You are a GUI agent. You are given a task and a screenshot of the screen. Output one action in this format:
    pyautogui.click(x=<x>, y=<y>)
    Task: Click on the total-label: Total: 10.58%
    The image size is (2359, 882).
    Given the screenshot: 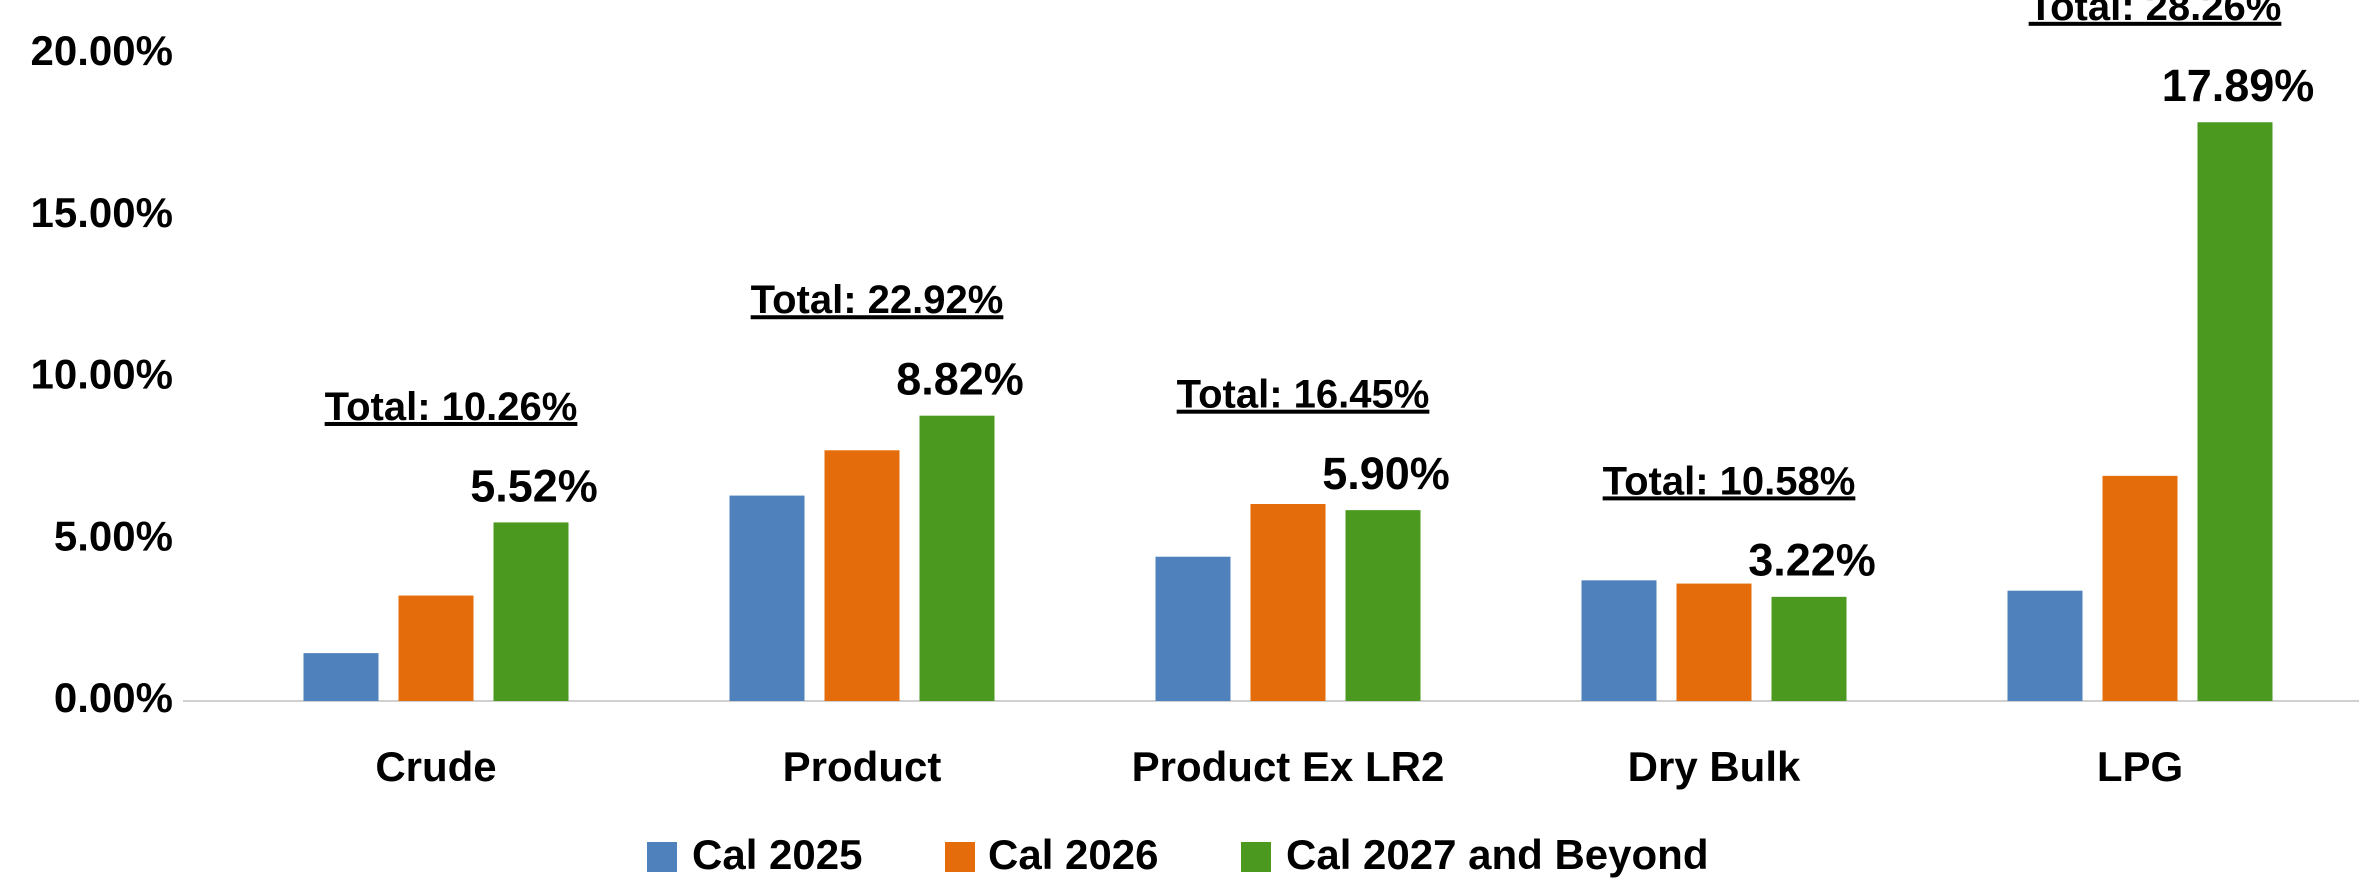 What is the action you would take?
    pyautogui.click(x=1729, y=481)
    